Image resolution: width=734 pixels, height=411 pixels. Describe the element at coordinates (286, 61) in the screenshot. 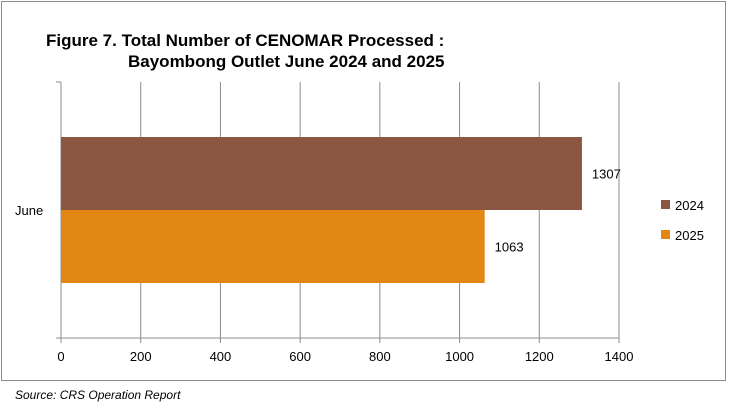

I see `chart-title-line-2: Bayombong Outlet June 2024 and 2025` at that location.